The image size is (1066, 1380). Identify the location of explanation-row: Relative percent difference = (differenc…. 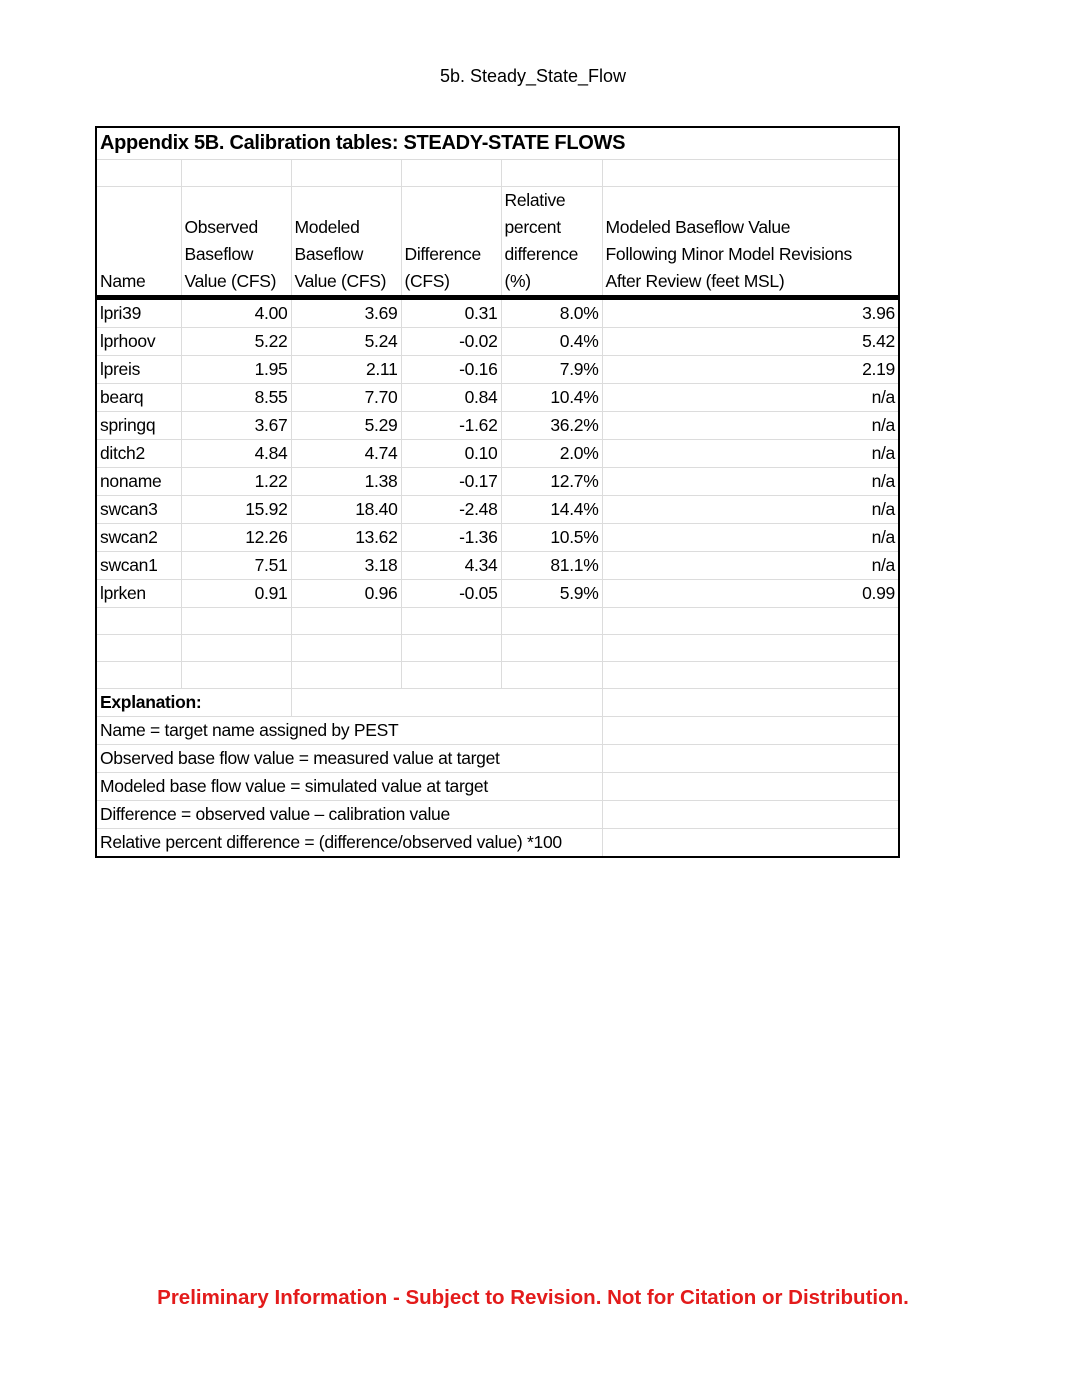
(497, 843).